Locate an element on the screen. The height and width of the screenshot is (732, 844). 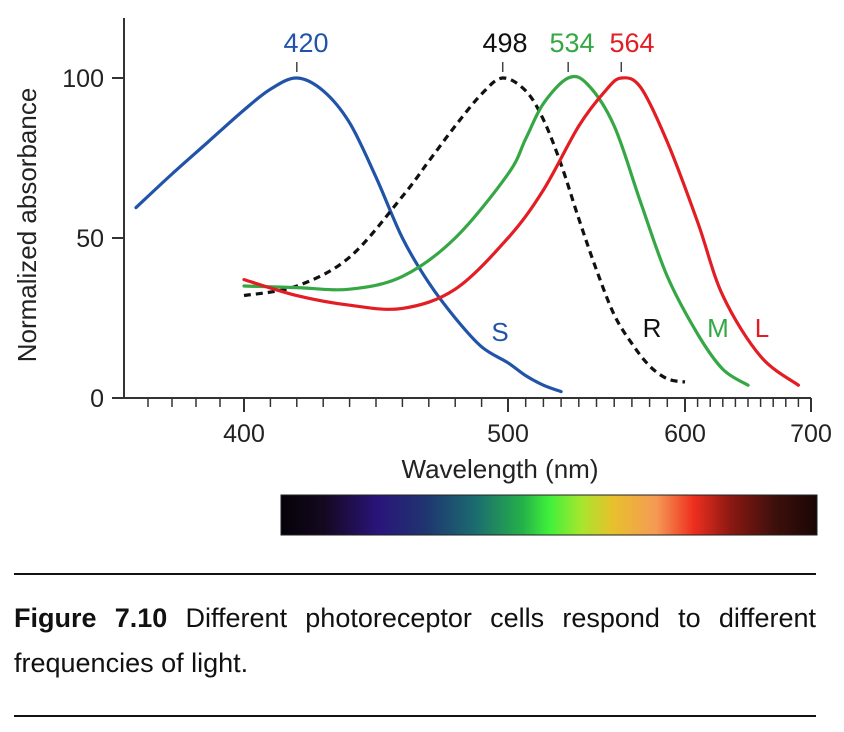
caption-bottom-rule is located at coordinates (415, 716).